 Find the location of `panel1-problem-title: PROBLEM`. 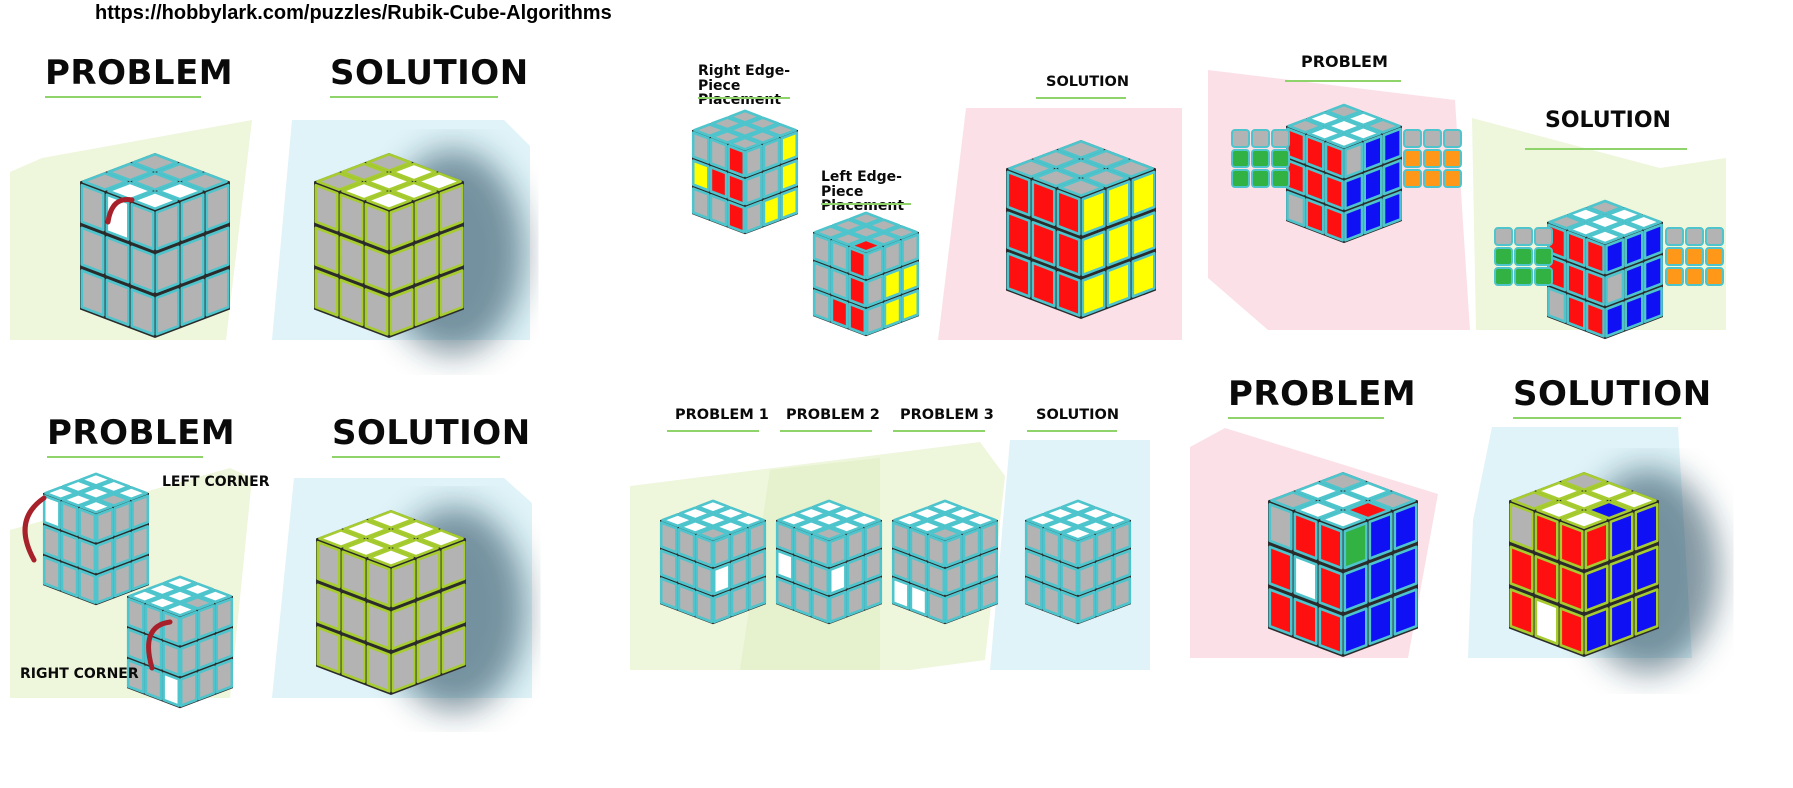

panel1-problem-title: PROBLEM is located at coordinates (139, 73).